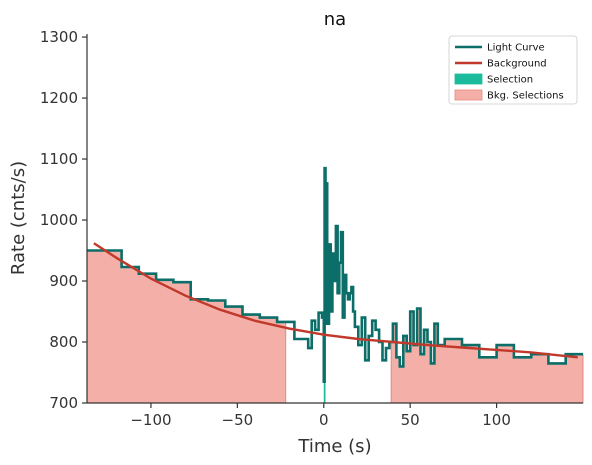 The image size is (592, 465). Describe the element at coordinates (63, 342) in the screenshot. I see `y-tick-label: 800` at that location.